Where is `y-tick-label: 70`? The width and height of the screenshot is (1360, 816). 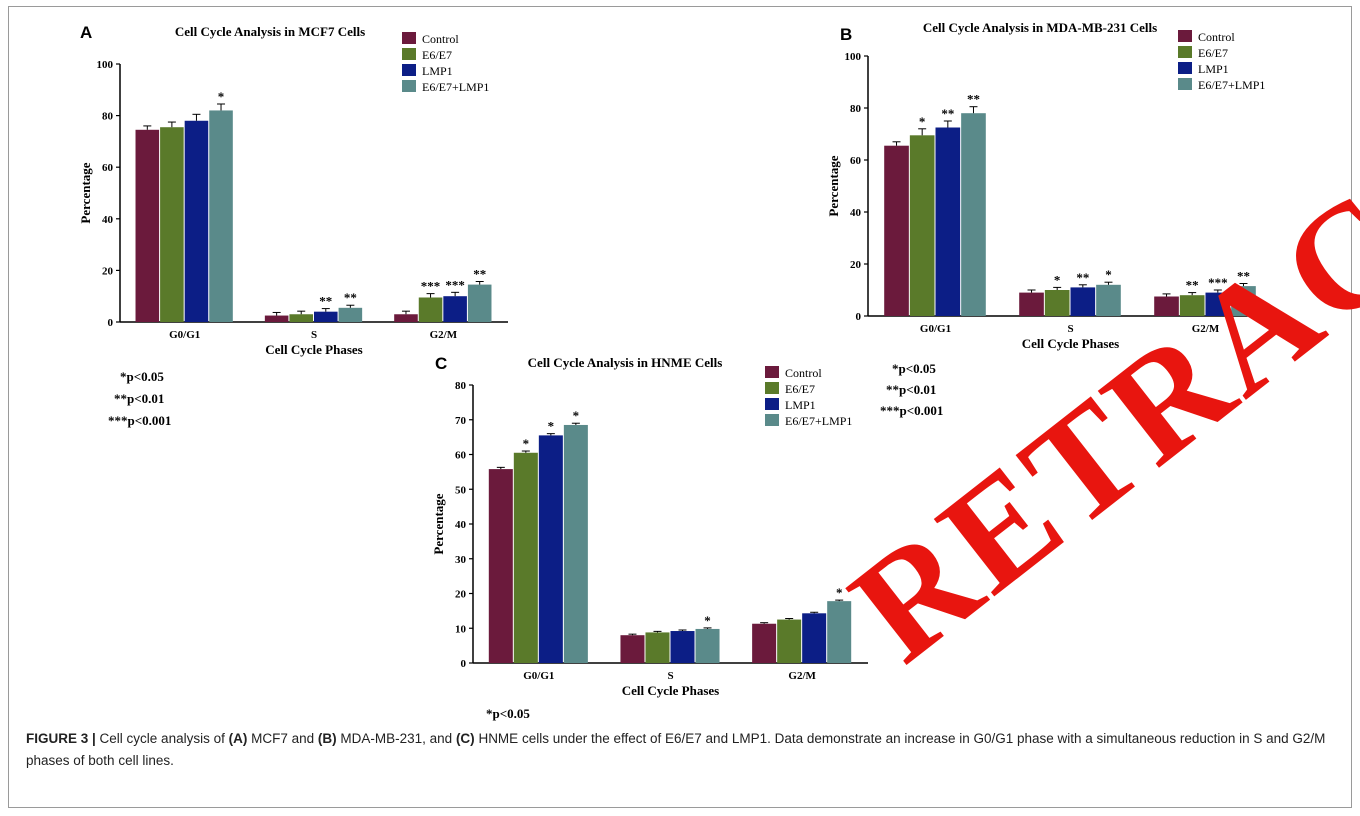
y-tick-label: 70 is located at coordinates (461, 421).